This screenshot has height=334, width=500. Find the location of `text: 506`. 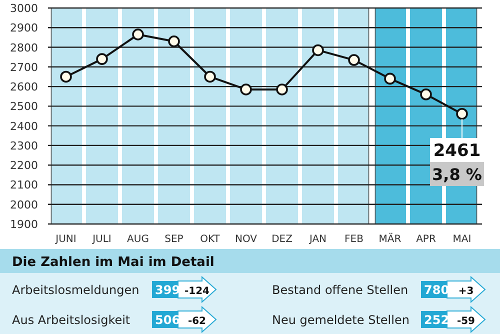

text: 506 is located at coordinates (167, 320).